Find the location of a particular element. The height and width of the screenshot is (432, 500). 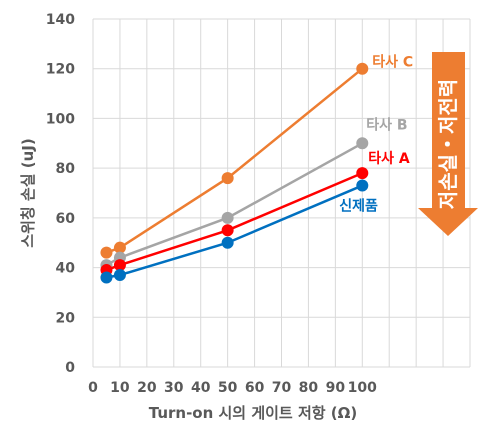

y-tick-label: 40 is located at coordinates (66, 269).